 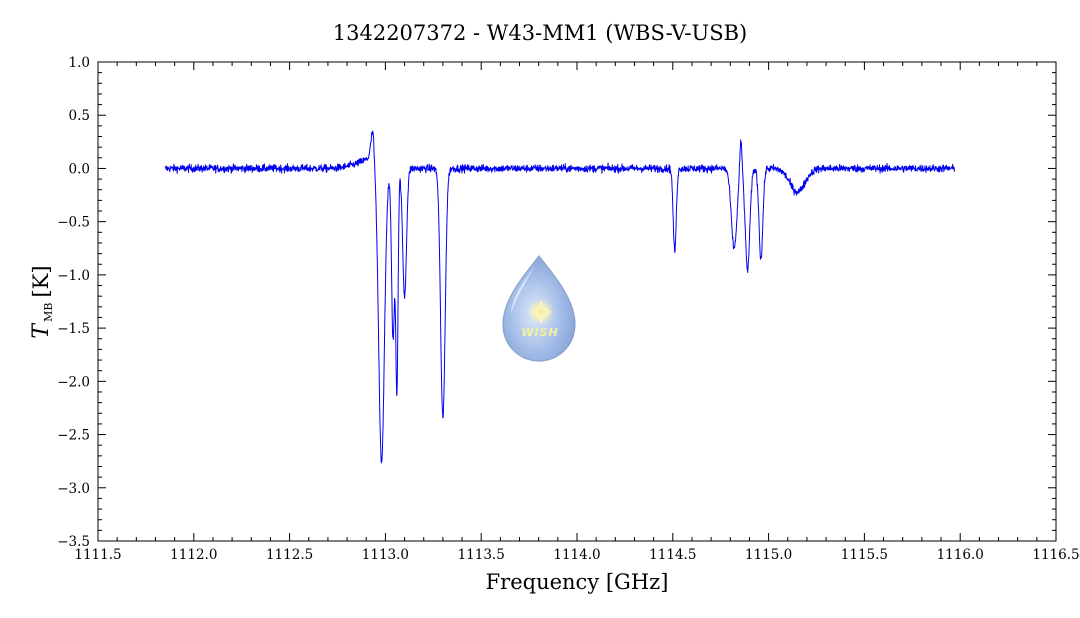 What do you see at coordinates (289, 555) in the screenshot?
I see `x-tick-label: 1112.5` at bounding box center [289, 555].